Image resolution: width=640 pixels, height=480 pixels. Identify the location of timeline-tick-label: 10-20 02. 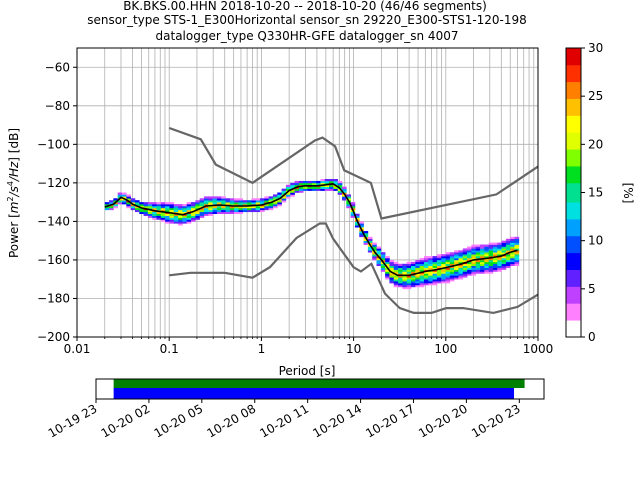
(126, 420).